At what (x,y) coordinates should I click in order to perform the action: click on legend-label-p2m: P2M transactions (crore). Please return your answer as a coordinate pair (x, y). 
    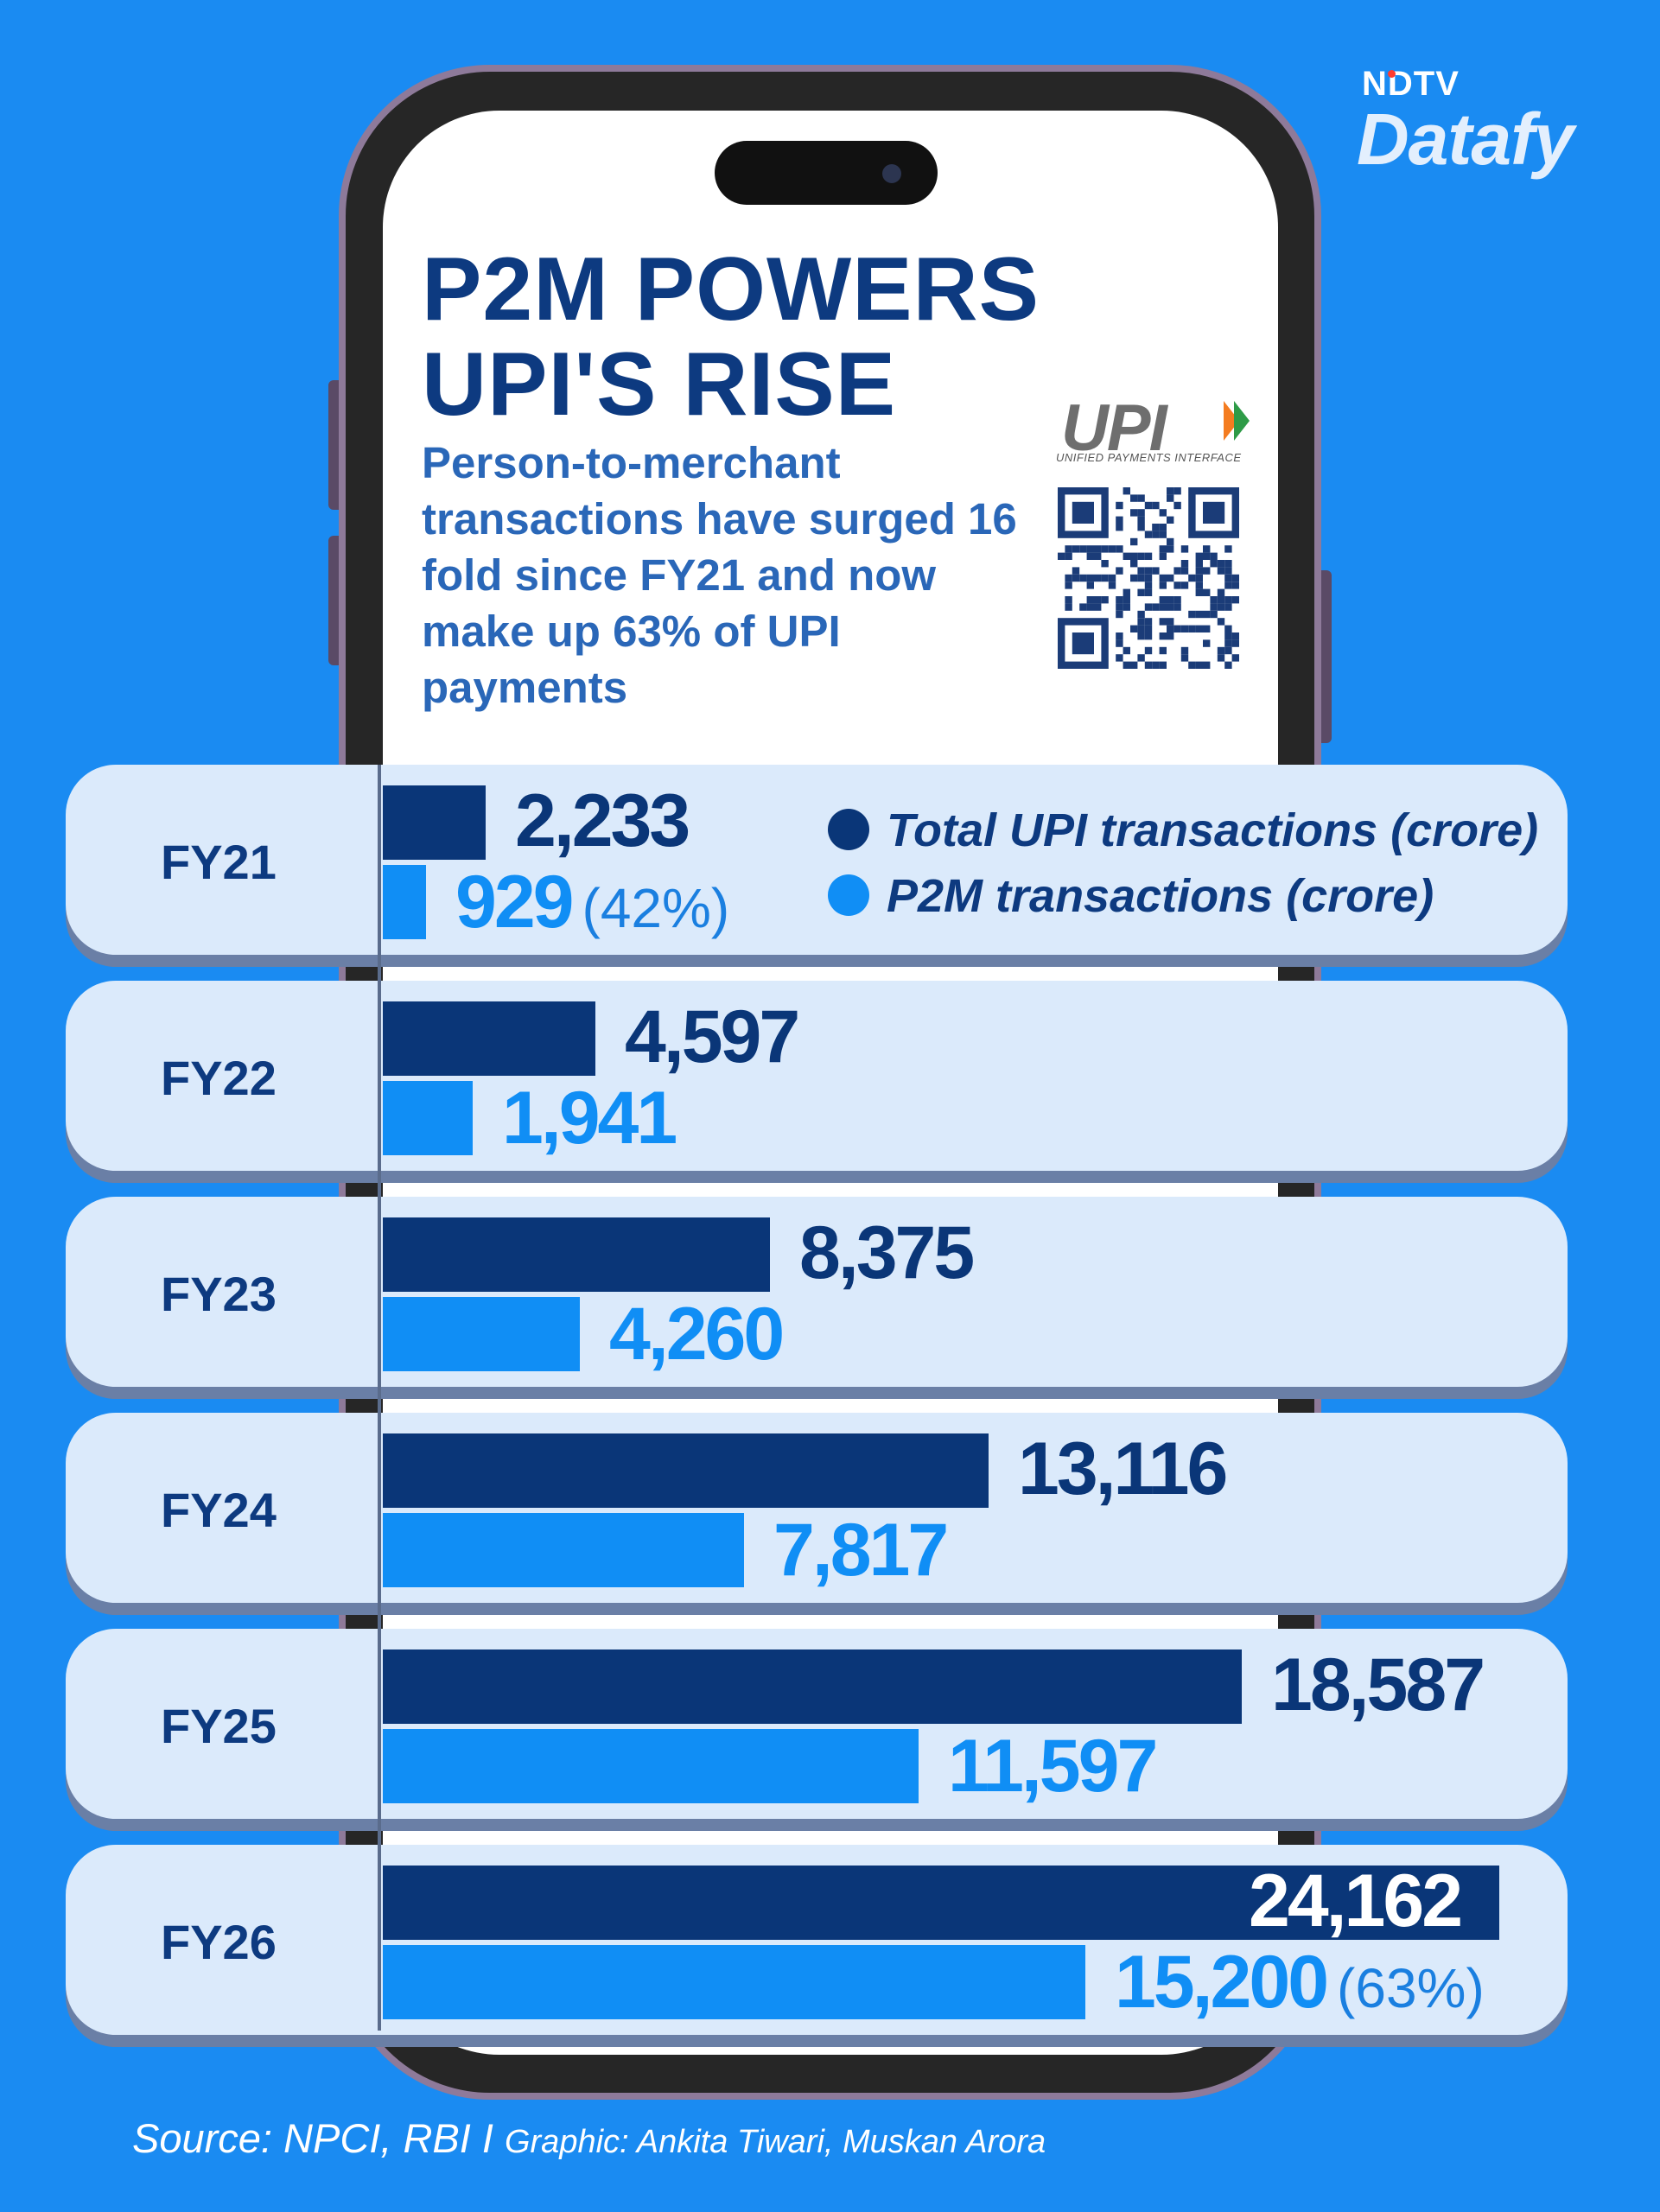
    Looking at the image, I should click on (1160, 896).